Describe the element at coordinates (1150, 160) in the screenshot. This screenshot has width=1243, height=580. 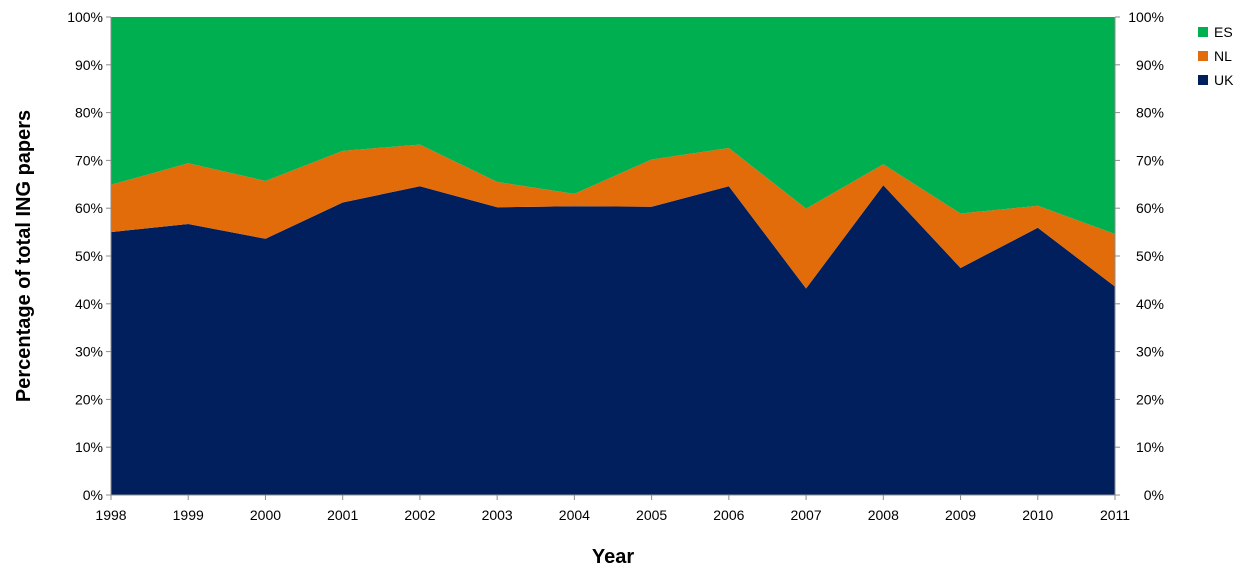
I see `right-tick-label: 70%` at that location.